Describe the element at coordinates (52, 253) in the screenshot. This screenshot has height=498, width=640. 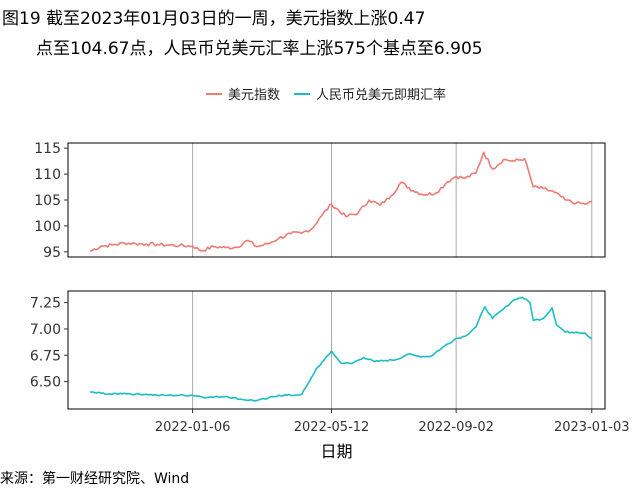
I see `y-tick-label-usd-index-0: 95` at that location.